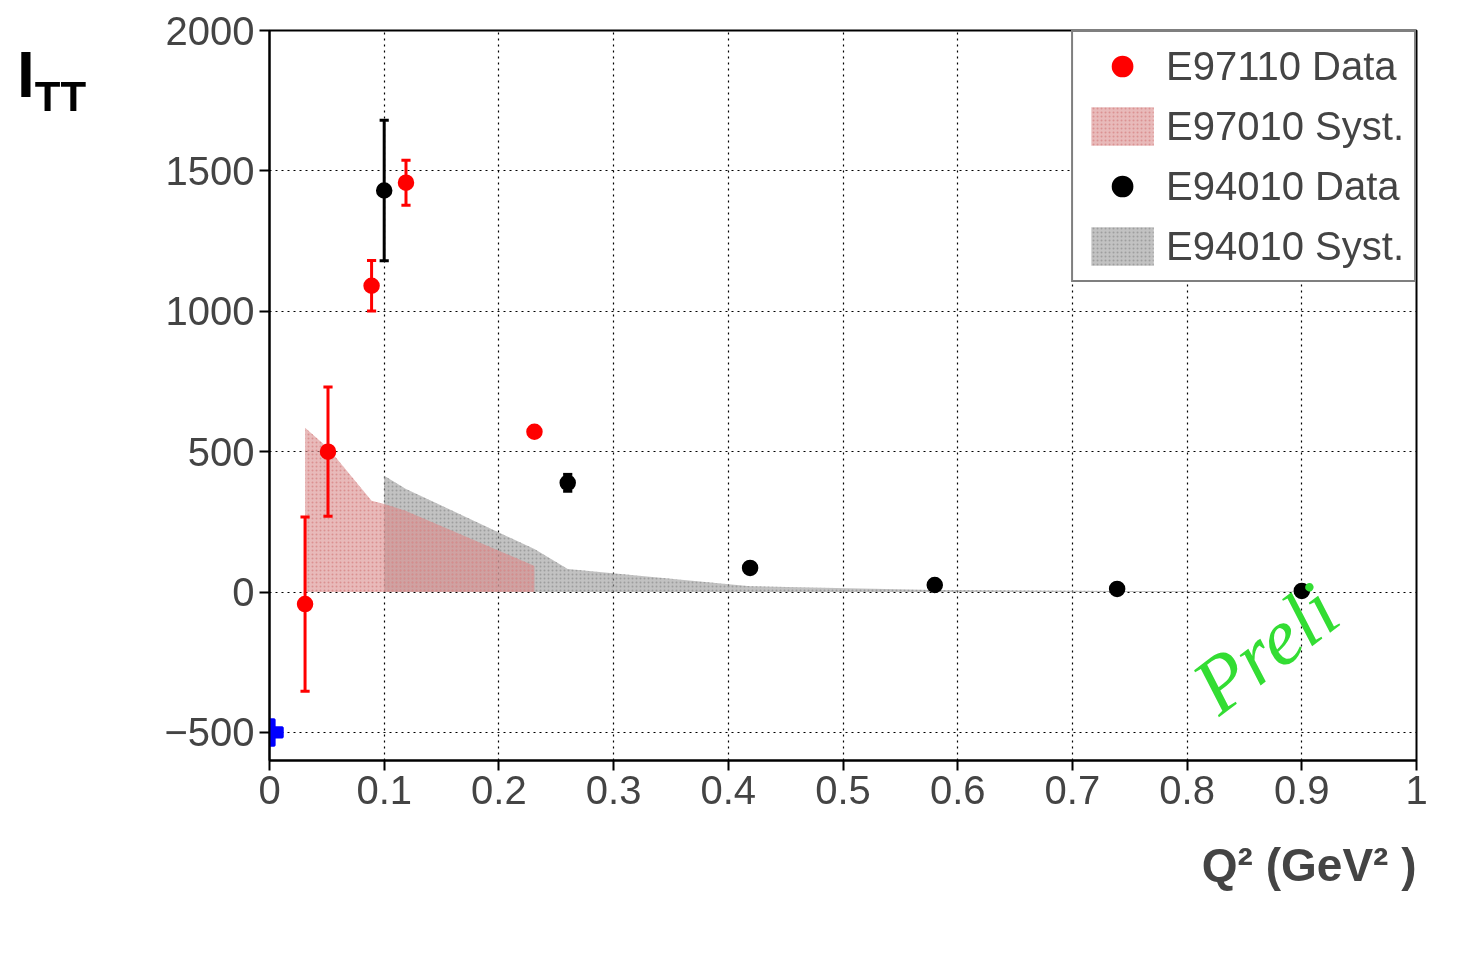 The width and height of the screenshot is (1468, 960). What do you see at coordinates (613, 789) in the screenshot?
I see `x-tick-label: 0.3` at bounding box center [613, 789].